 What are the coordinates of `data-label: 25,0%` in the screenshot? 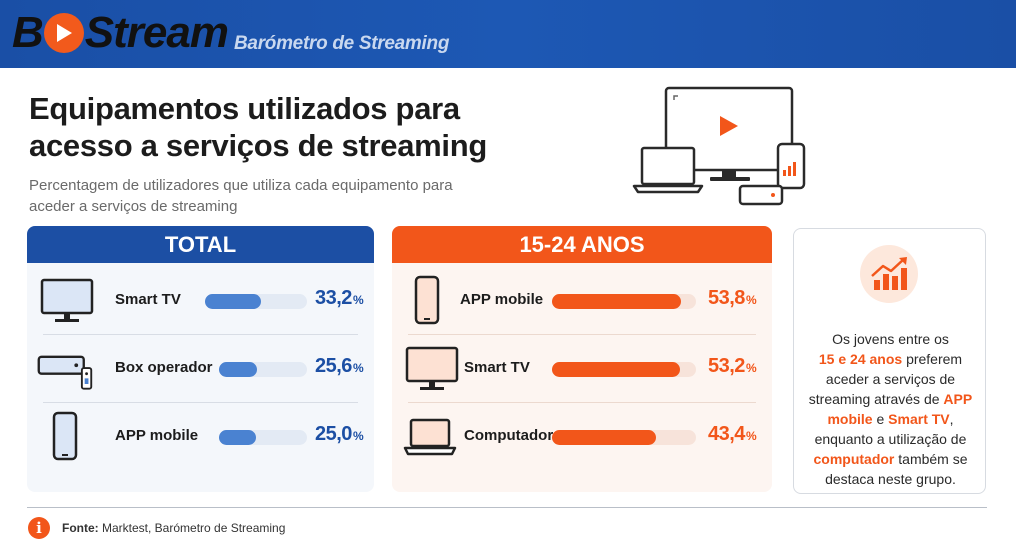 It's located at (339, 434).